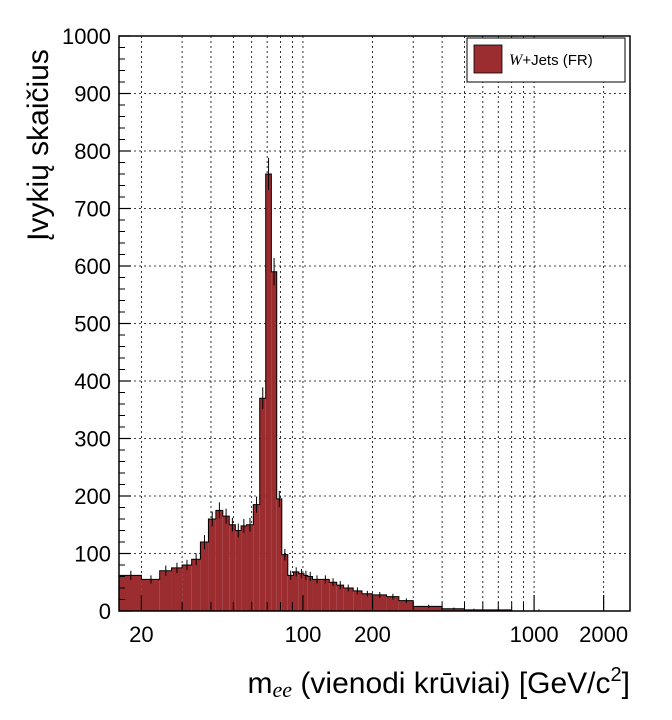 This screenshot has height=720, width=672. I want to click on y-tick-label: 800, so click(92, 151).